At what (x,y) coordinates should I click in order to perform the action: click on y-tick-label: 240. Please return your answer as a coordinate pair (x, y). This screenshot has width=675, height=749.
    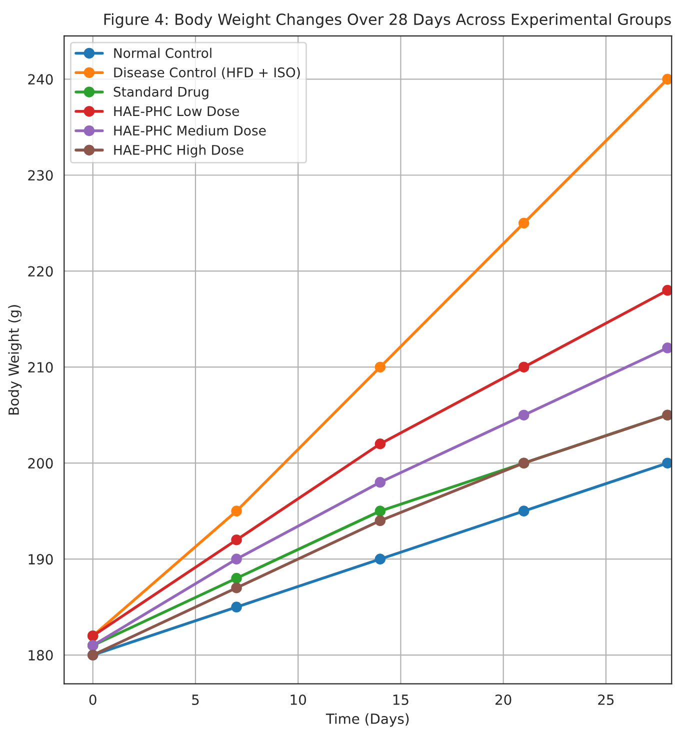
    Looking at the image, I should click on (40, 79).